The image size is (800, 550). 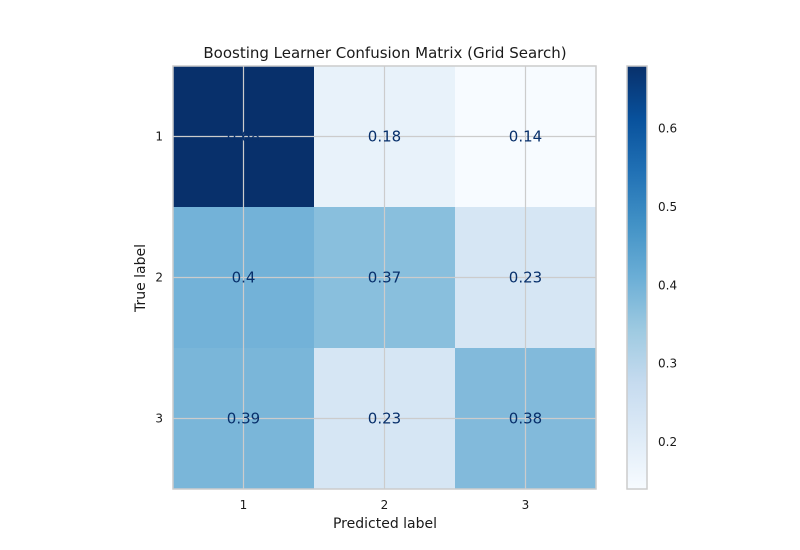 I want to click on colorbar-border, so click(x=637, y=277).